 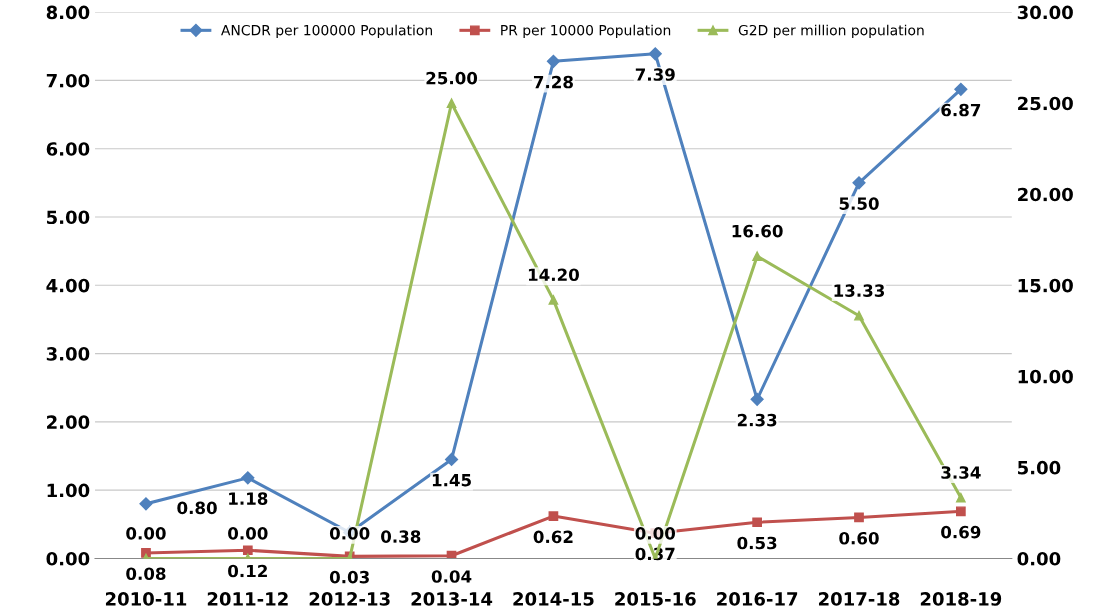 I want to click on y-tick-label: 2.00, so click(x=68, y=422).